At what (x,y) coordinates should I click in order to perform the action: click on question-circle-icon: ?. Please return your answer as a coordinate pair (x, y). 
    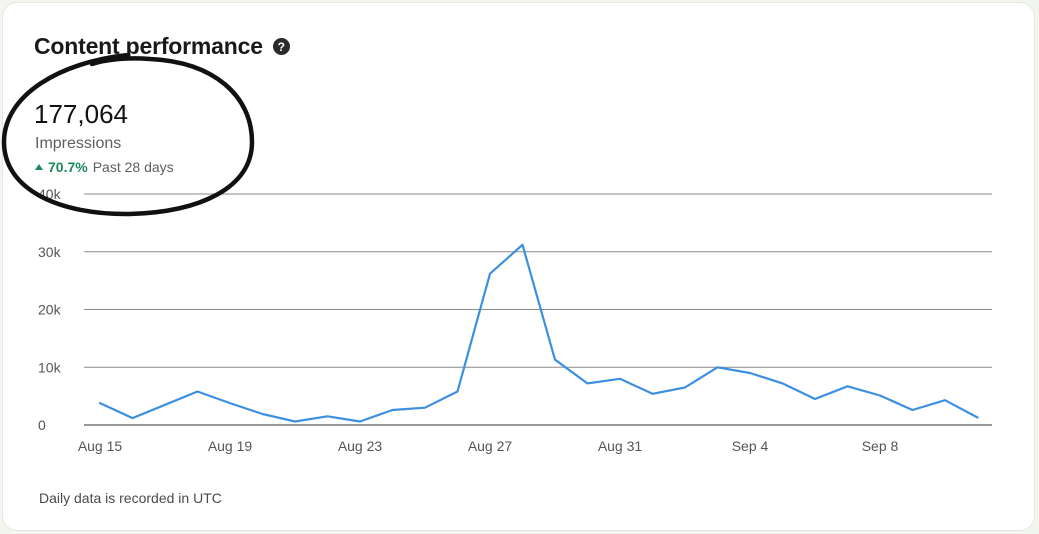
    Looking at the image, I should click on (281, 46).